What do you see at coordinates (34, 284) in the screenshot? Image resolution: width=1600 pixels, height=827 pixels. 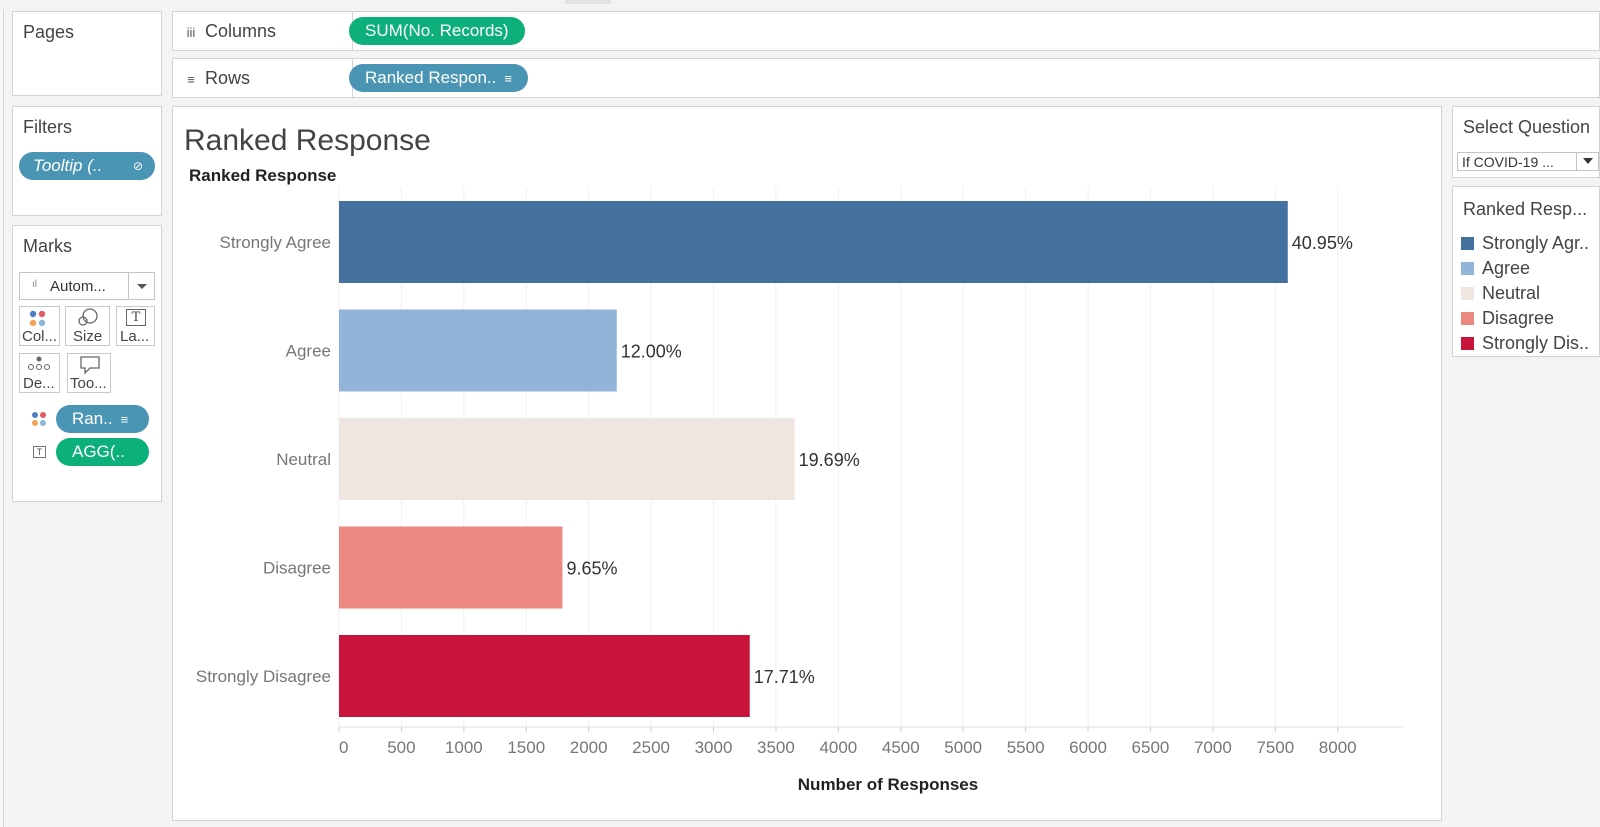 I see `bar-chart-icon: ıl` at bounding box center [34, 284].